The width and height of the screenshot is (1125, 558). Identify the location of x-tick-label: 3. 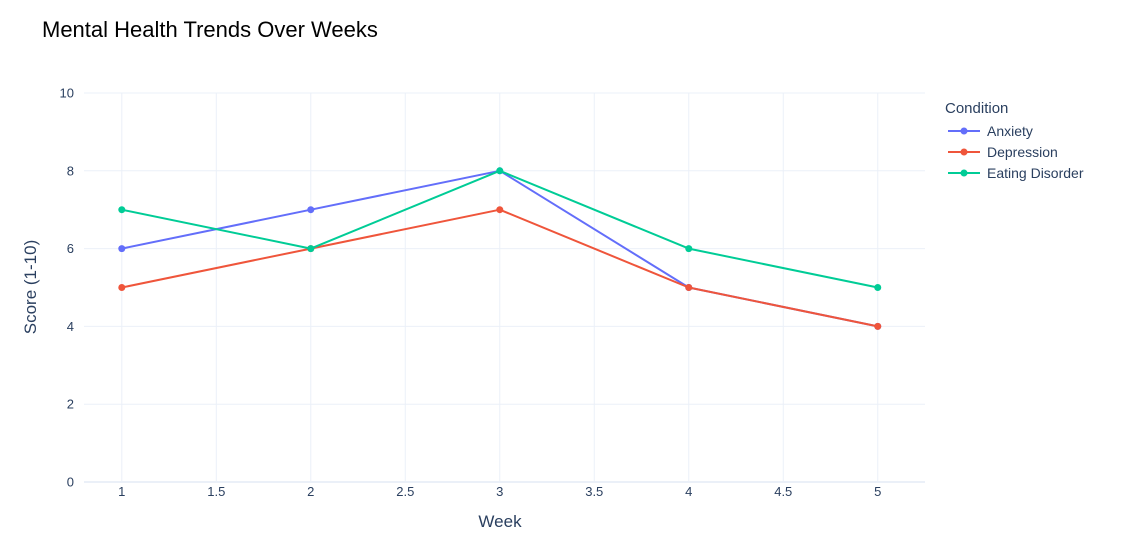
(499, 491).